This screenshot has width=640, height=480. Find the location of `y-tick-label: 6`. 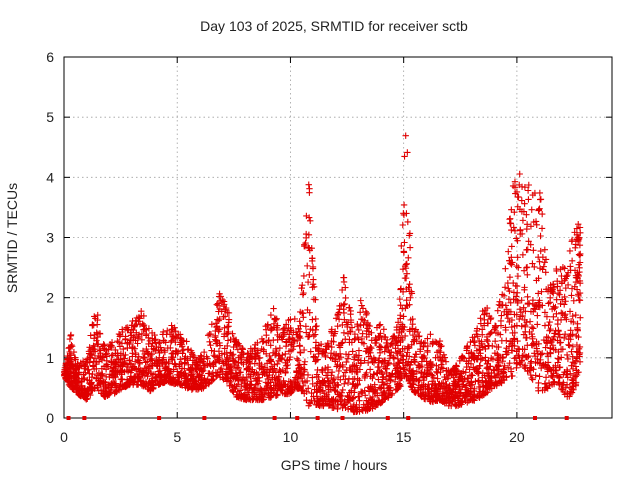

y-tick-label: 6 is located at coordinates (50, 57).